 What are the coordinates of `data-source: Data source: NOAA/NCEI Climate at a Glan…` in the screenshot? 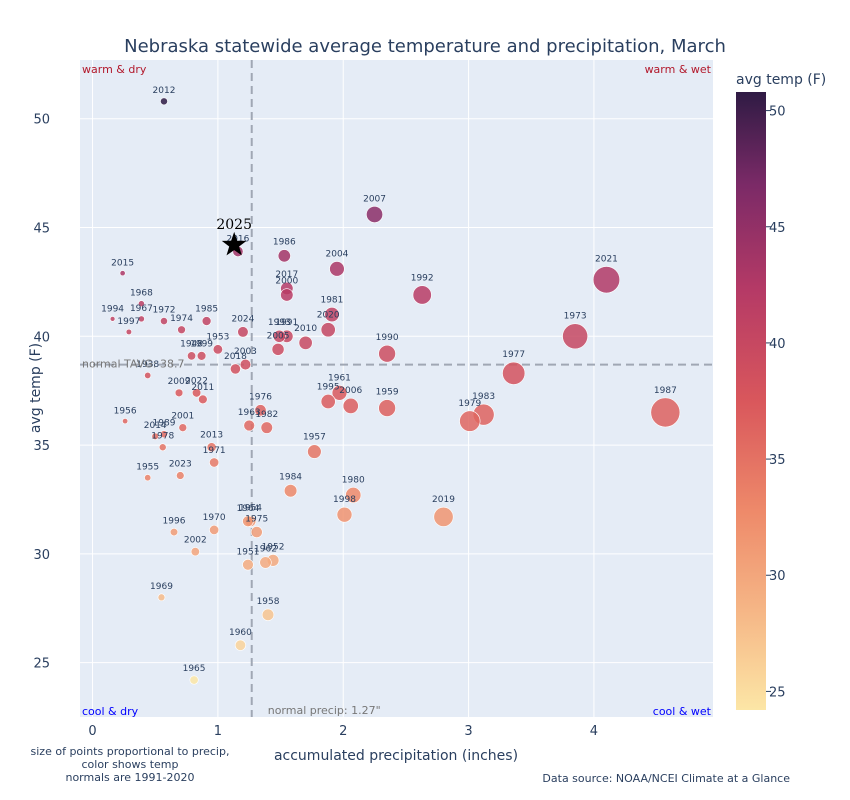 It's located at (666, 778).